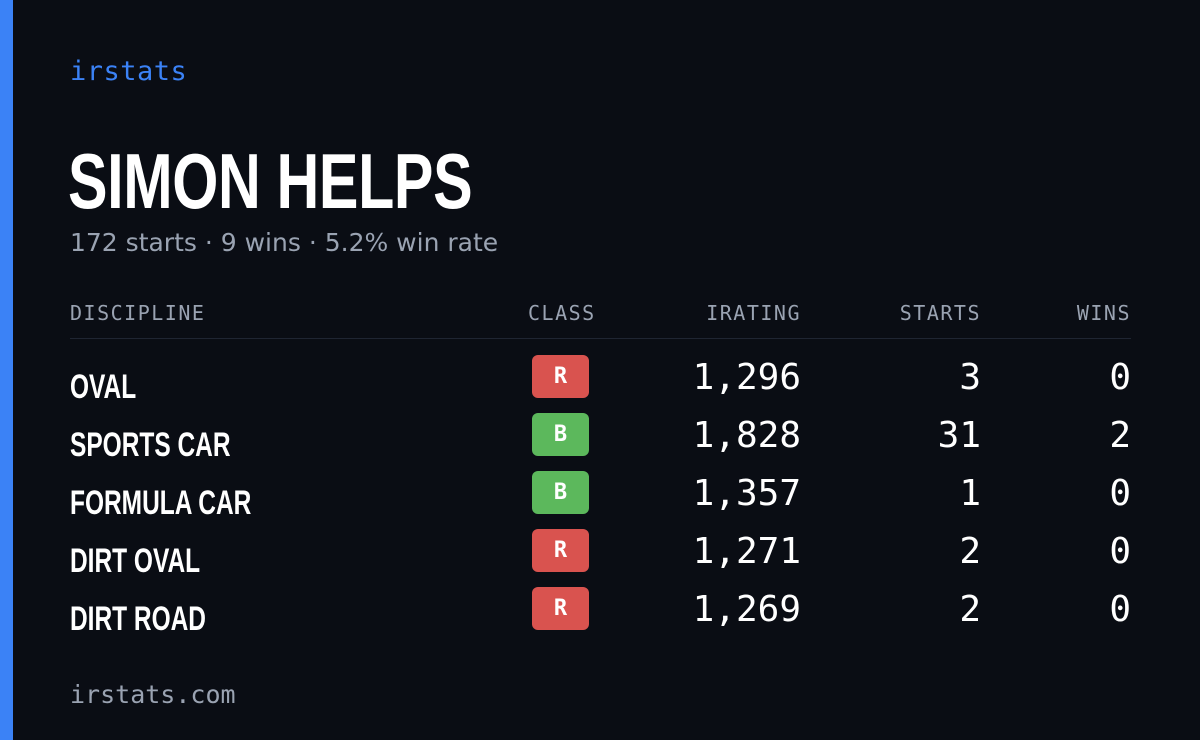 This screenshot has width=1200, height=740. I want to click on driver-name: SIMON HELPS, so click(270, 181).